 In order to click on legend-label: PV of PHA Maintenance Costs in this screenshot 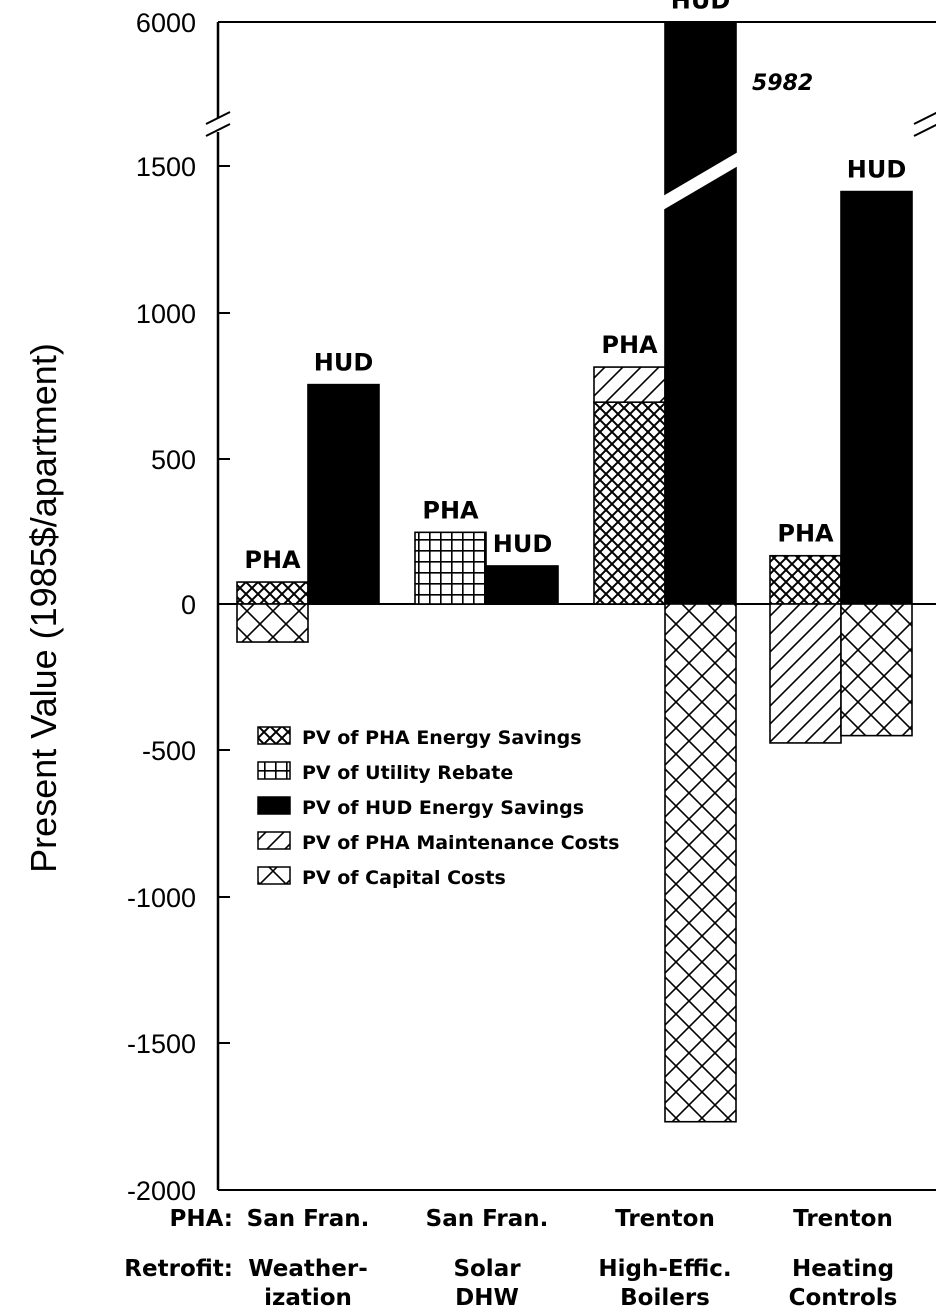, I will do `click(460, 843)`.